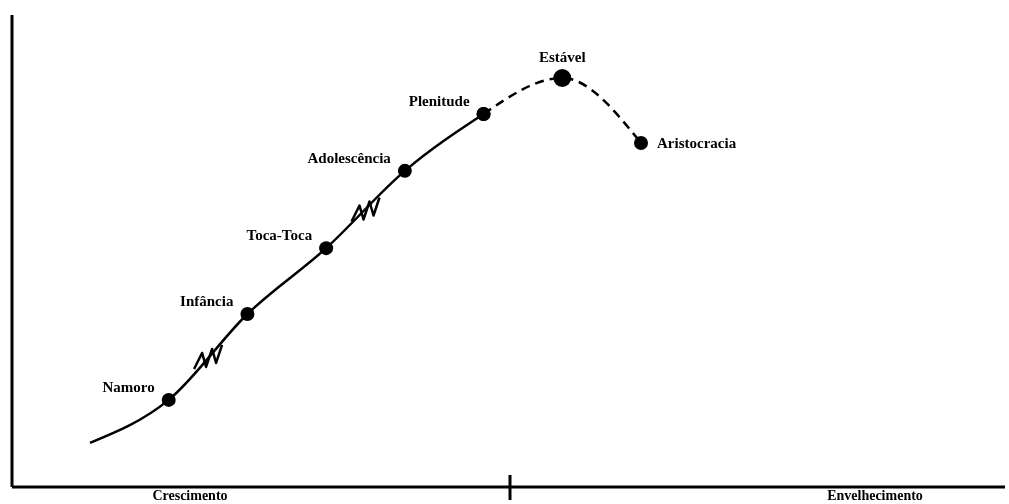 The width and height of the screenshot is (1009, 504). What do you see at coordinates (439, 100) in the screenshot?
I see `annotation: Plenitude` at bounding box center [439, 100].